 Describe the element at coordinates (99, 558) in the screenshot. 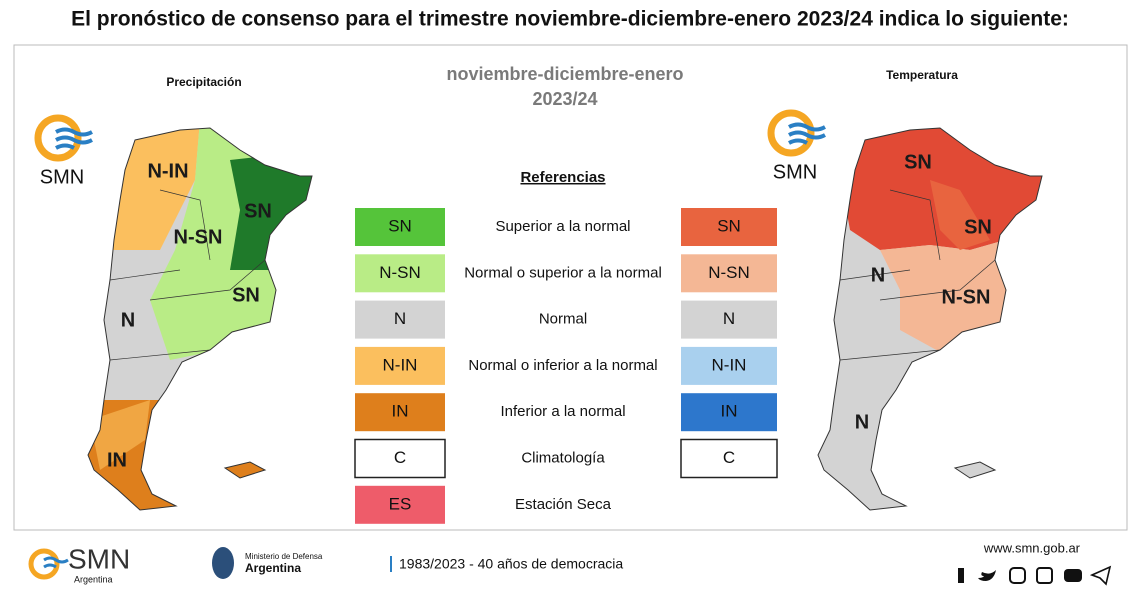

I see `footer-logo: SMN` at that location.